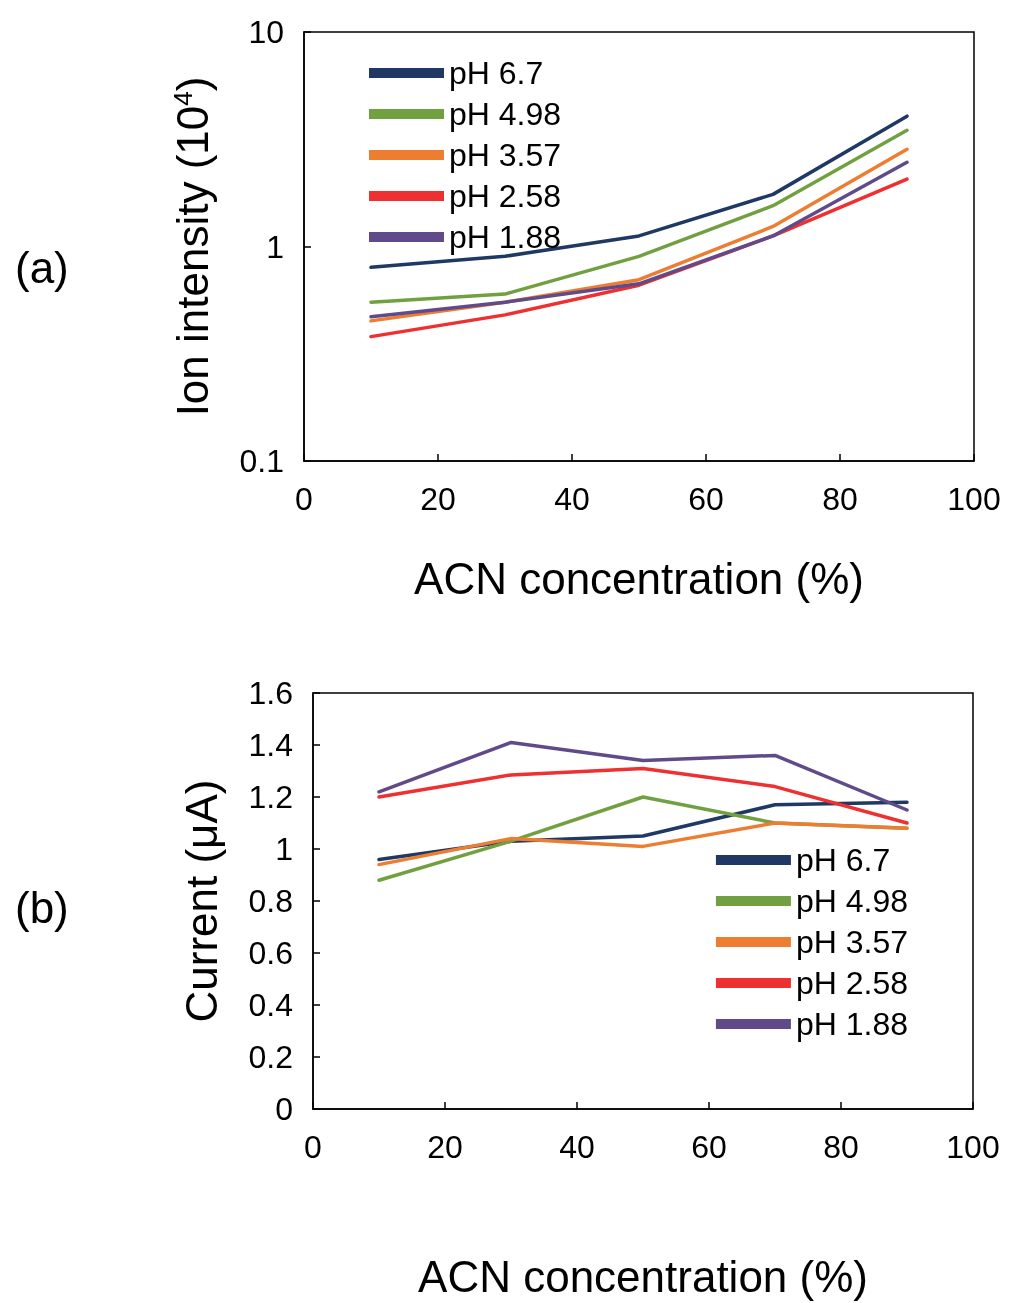  I want to click on y-tick-label: 1.2, so click(270, 797).